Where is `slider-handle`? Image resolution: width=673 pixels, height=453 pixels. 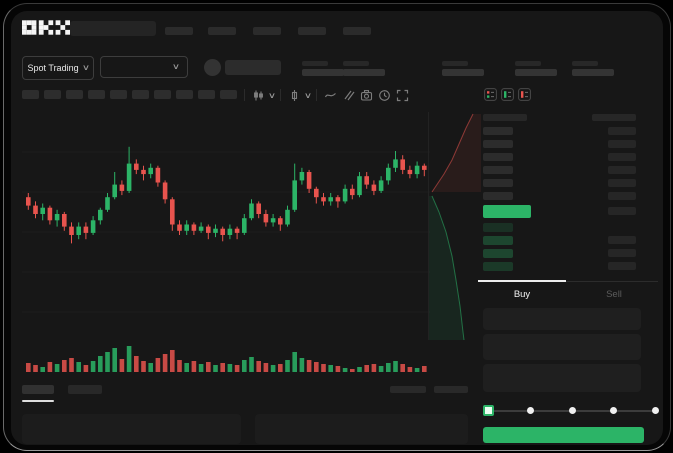
slider-handle is located at coordinates (488, 410).